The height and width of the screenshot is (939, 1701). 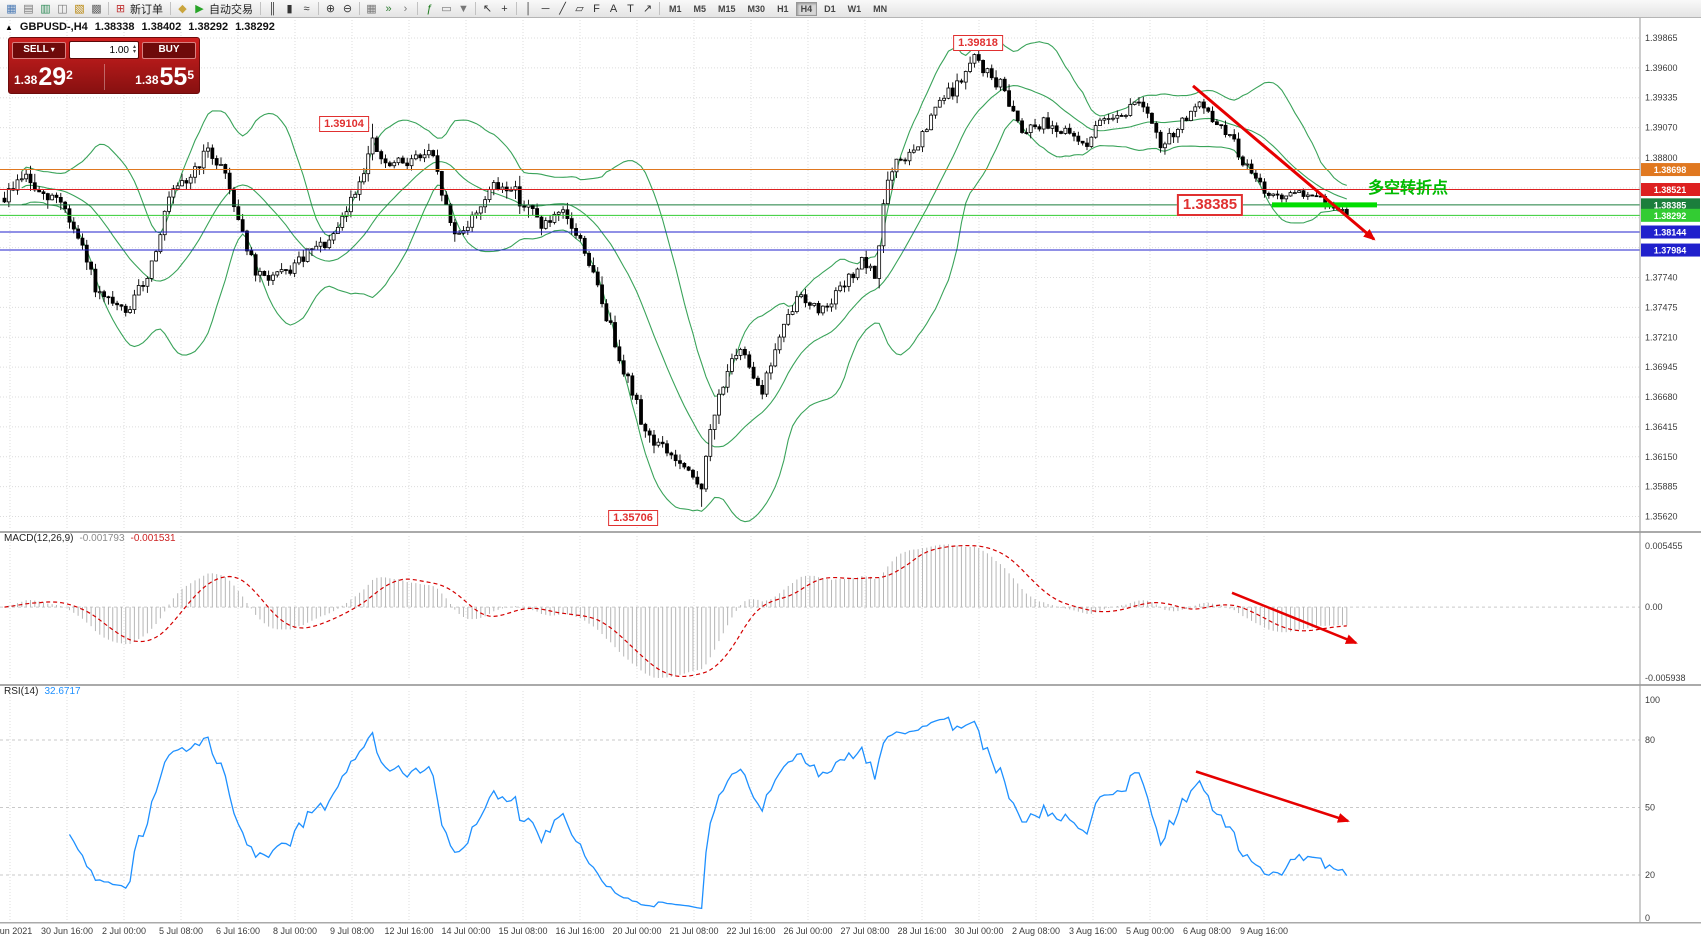 What do you see at coordinates (52, 49) in the screenshot?
I see `sell-options-caret-icon: ▾` at bounding box center [52, 49].